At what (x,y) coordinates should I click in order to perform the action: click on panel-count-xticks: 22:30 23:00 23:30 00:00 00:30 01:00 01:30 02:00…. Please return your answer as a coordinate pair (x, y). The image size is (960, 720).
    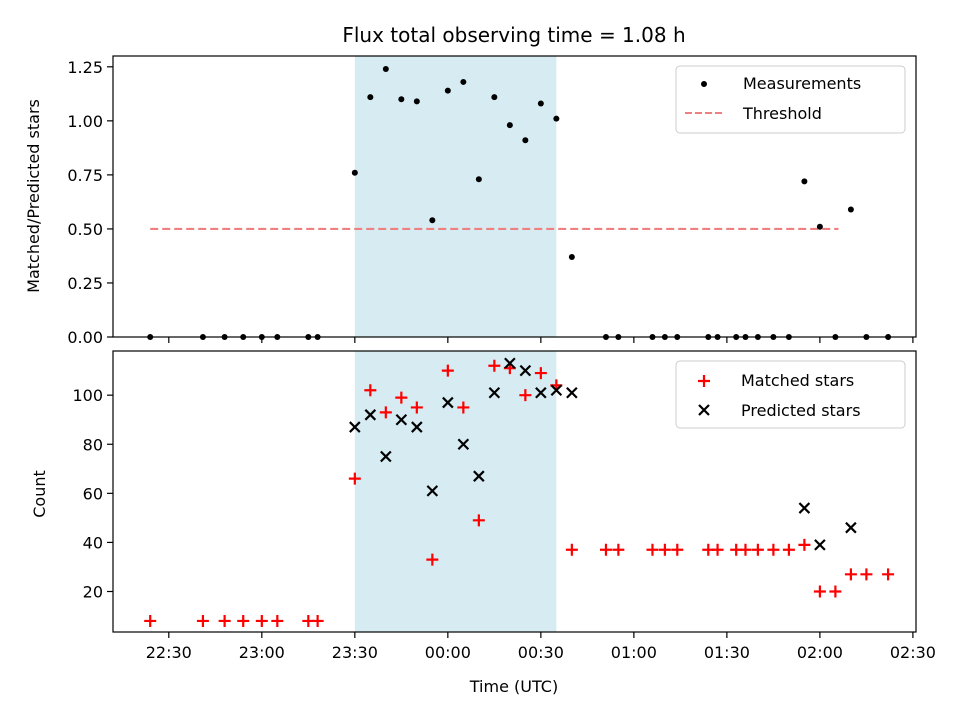
    Looking at the image, I should click on (541, 647).